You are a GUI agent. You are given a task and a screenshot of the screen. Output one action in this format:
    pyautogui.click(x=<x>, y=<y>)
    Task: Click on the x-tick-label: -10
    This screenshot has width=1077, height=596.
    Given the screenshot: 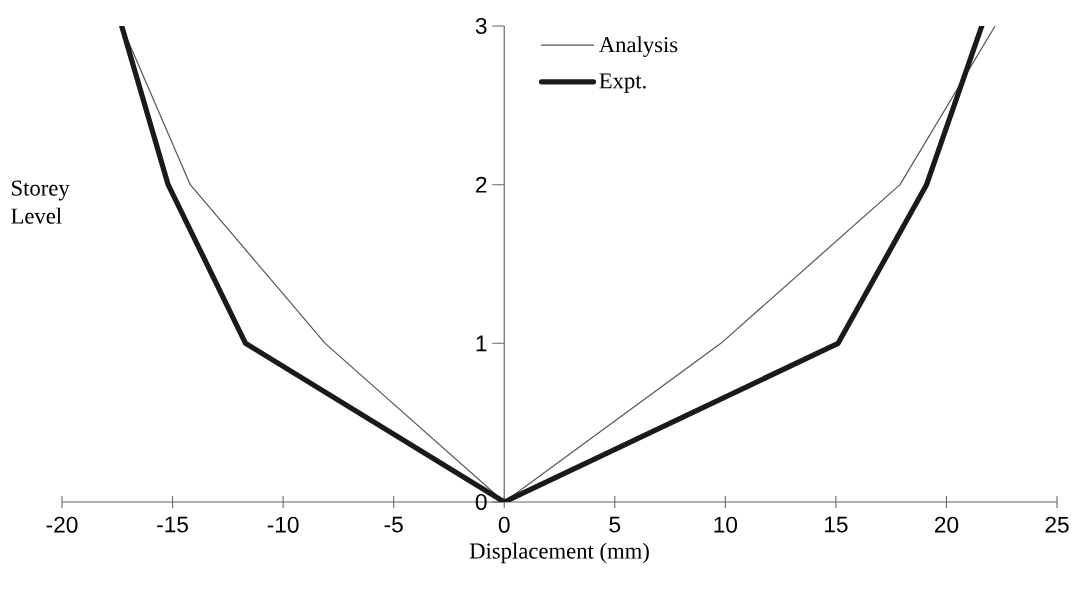 What is the action you would take?
    pyautogui.click(x=283, y=524)
    